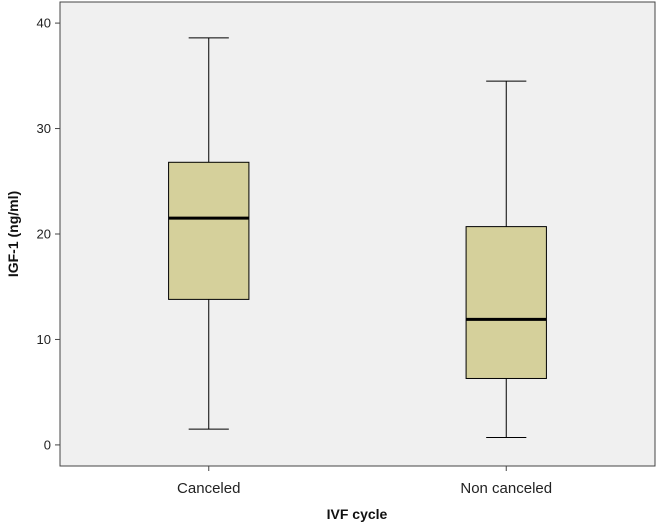  What do you see at coordinates (44, 128) in the screenshot?
I see `y-tick-label-30: 30` at bounding box center [44, 128].